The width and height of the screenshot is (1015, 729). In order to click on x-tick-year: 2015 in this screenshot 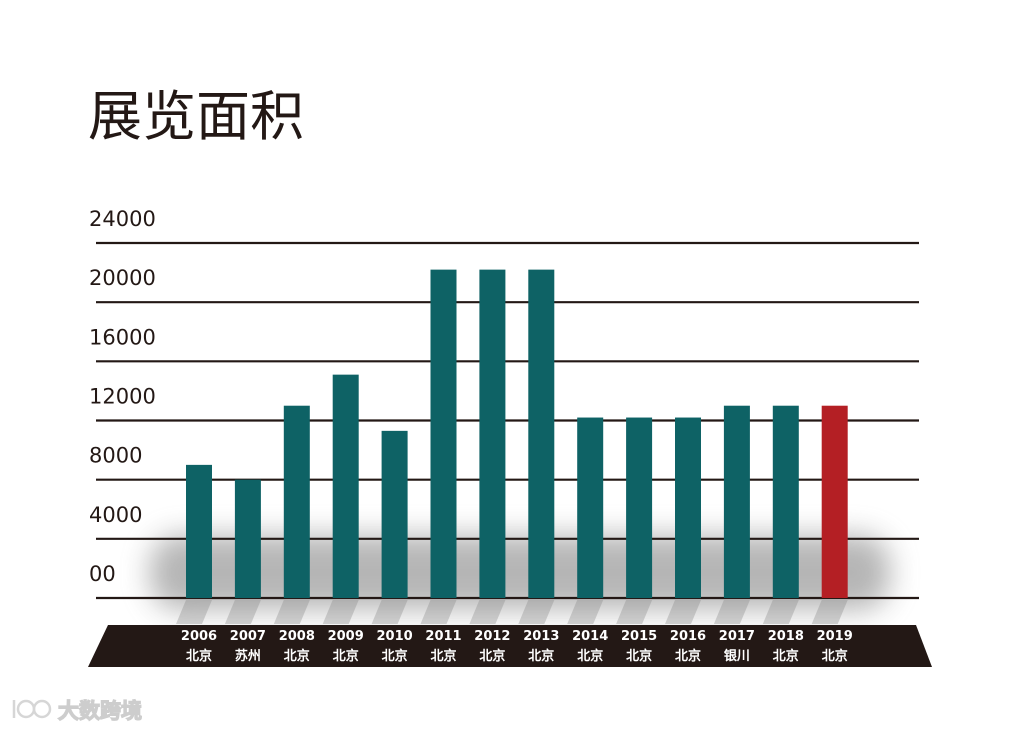, I will do `click(639, 636)`.